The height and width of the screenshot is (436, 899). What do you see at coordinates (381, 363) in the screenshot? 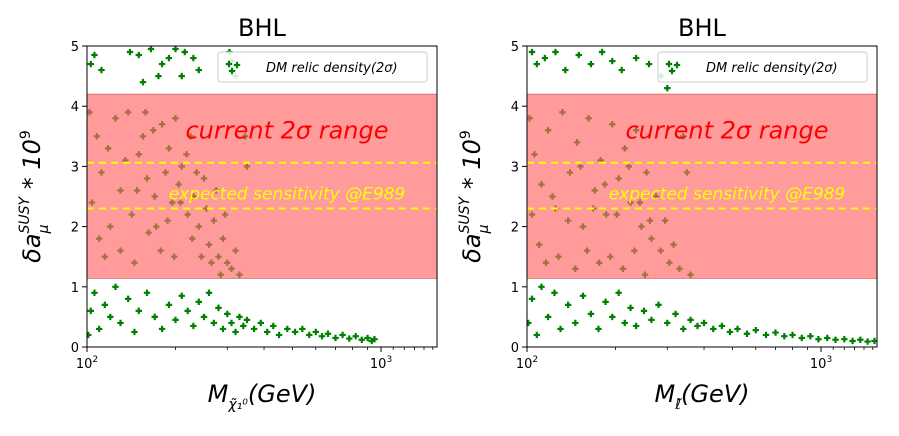
I see `x-tick-label: 10³` at bounding box center [381, 363].